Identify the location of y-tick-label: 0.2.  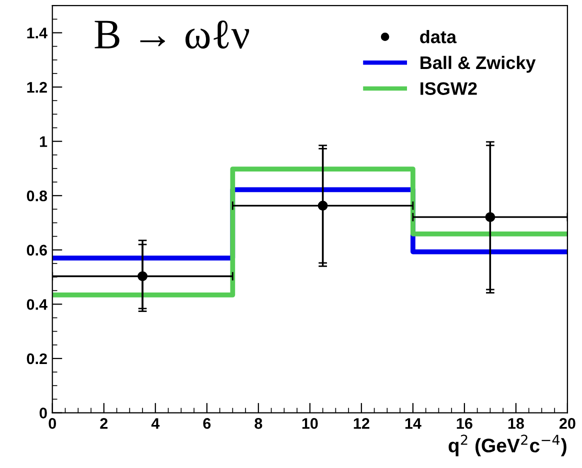
(36, 358).